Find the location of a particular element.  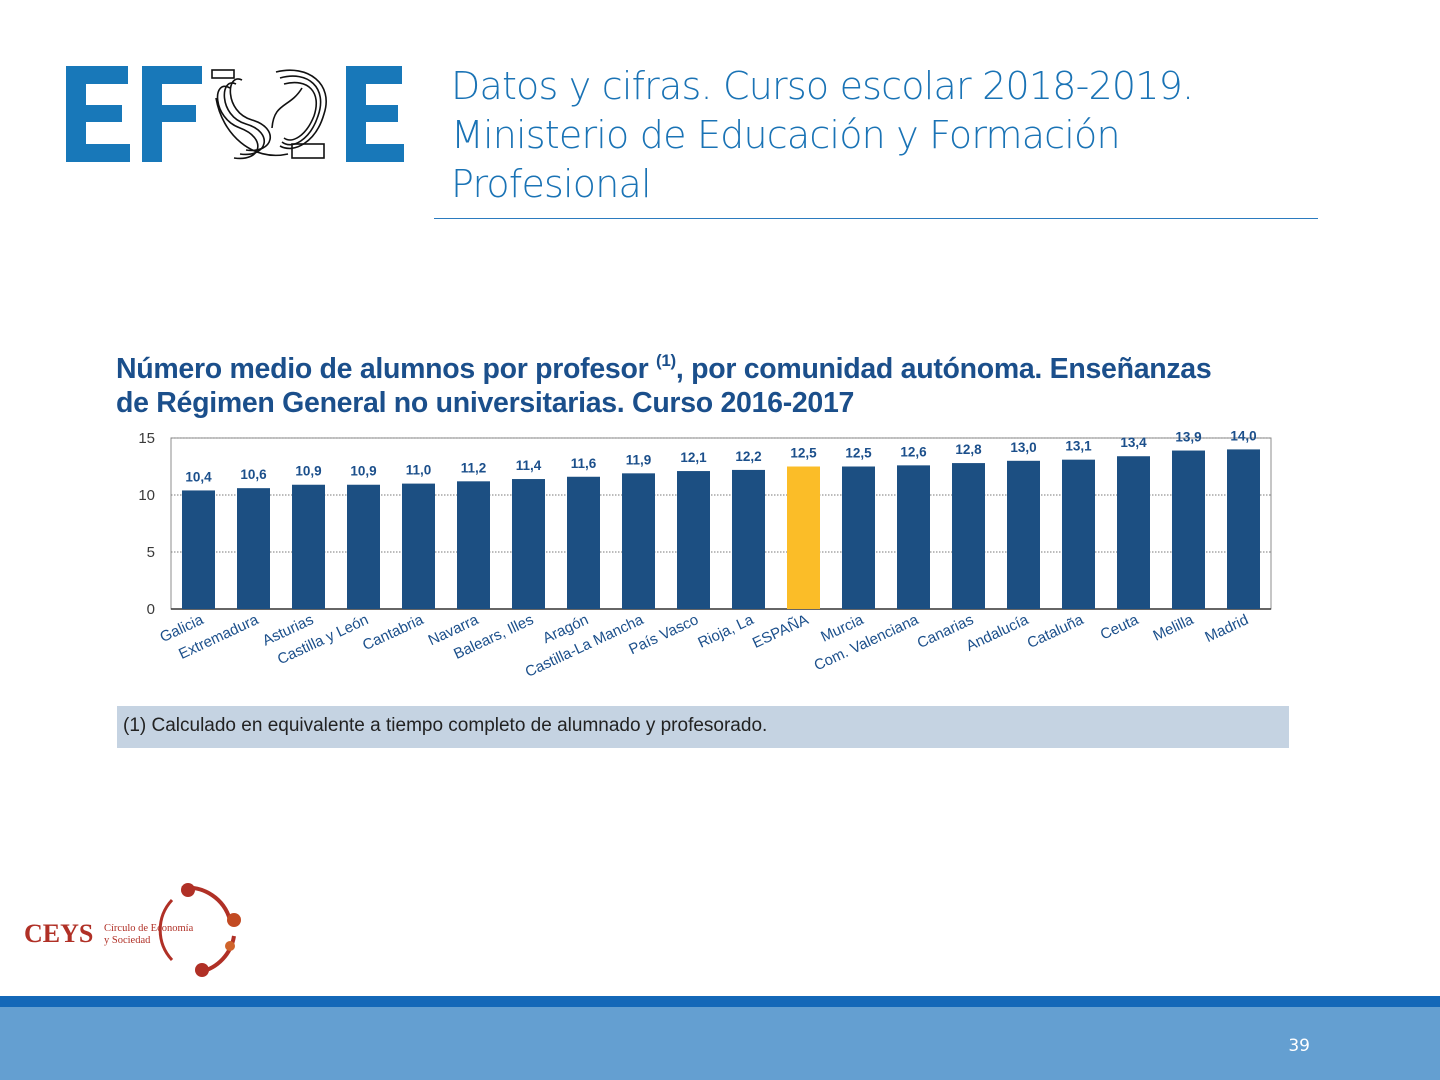

x-tick-label: Cantabria is located at coordinates (393, 632).